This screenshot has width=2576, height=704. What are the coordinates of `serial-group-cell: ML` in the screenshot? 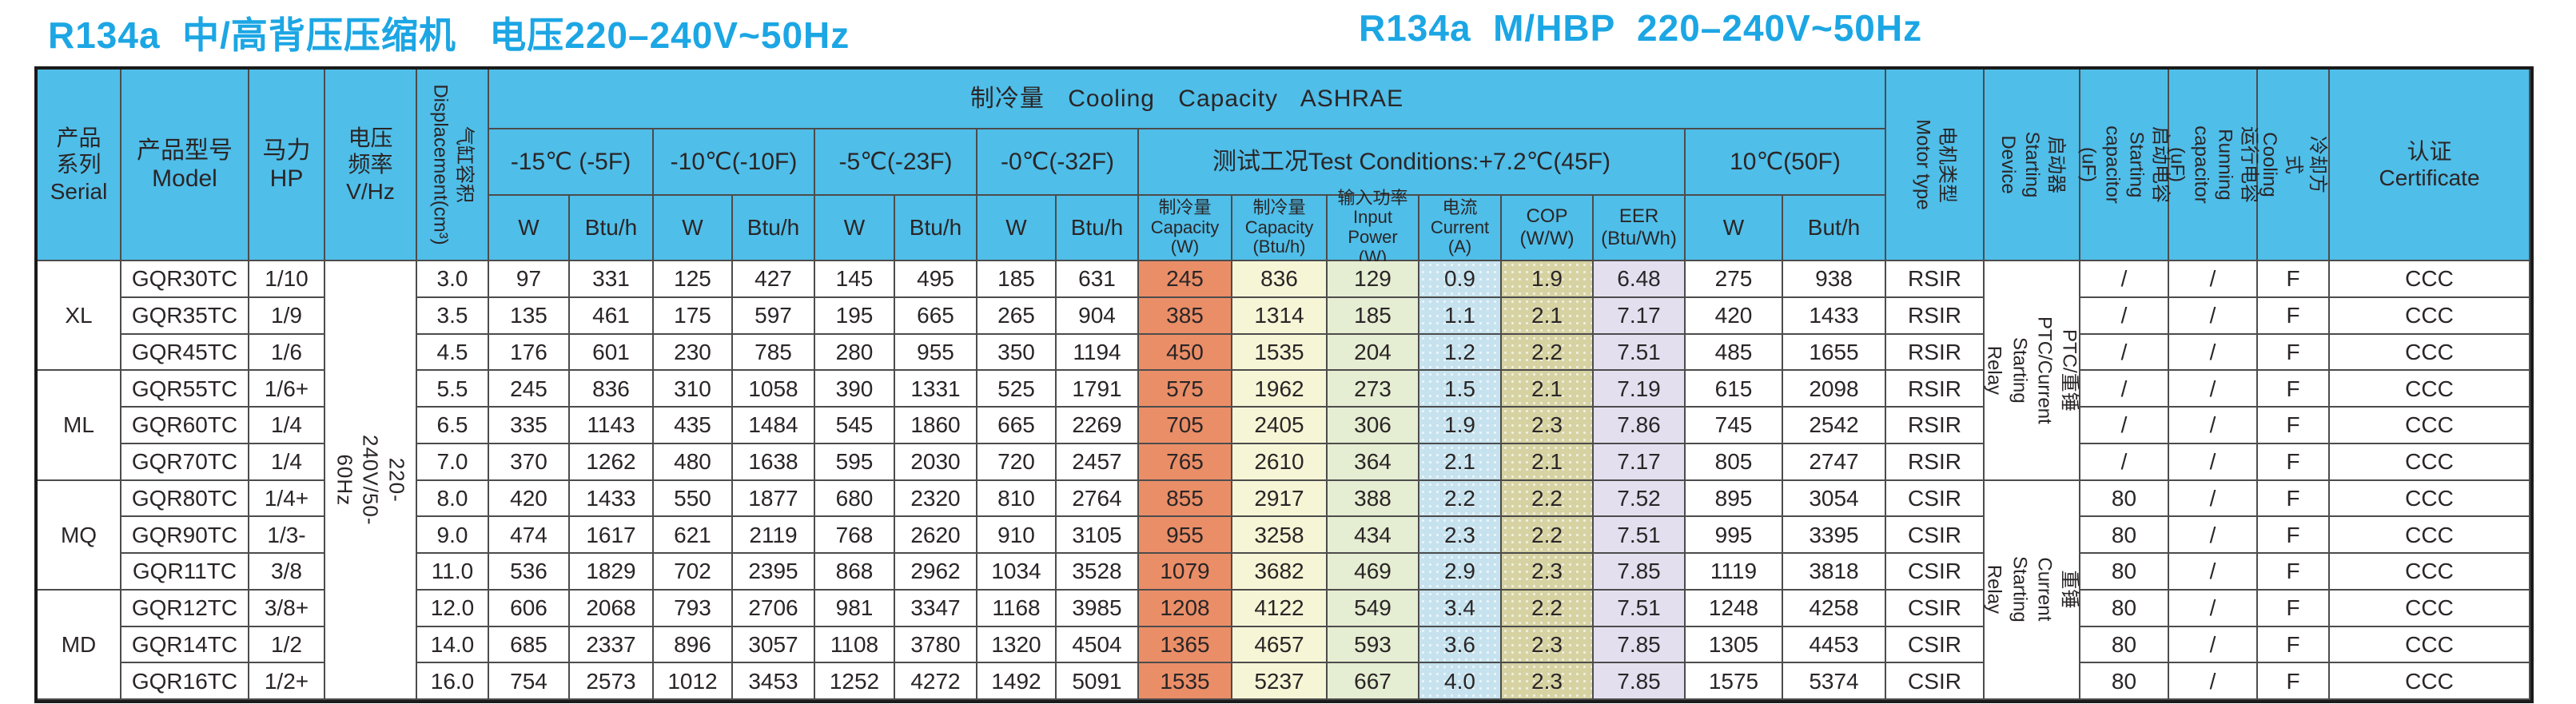 It's located at (79, 426).